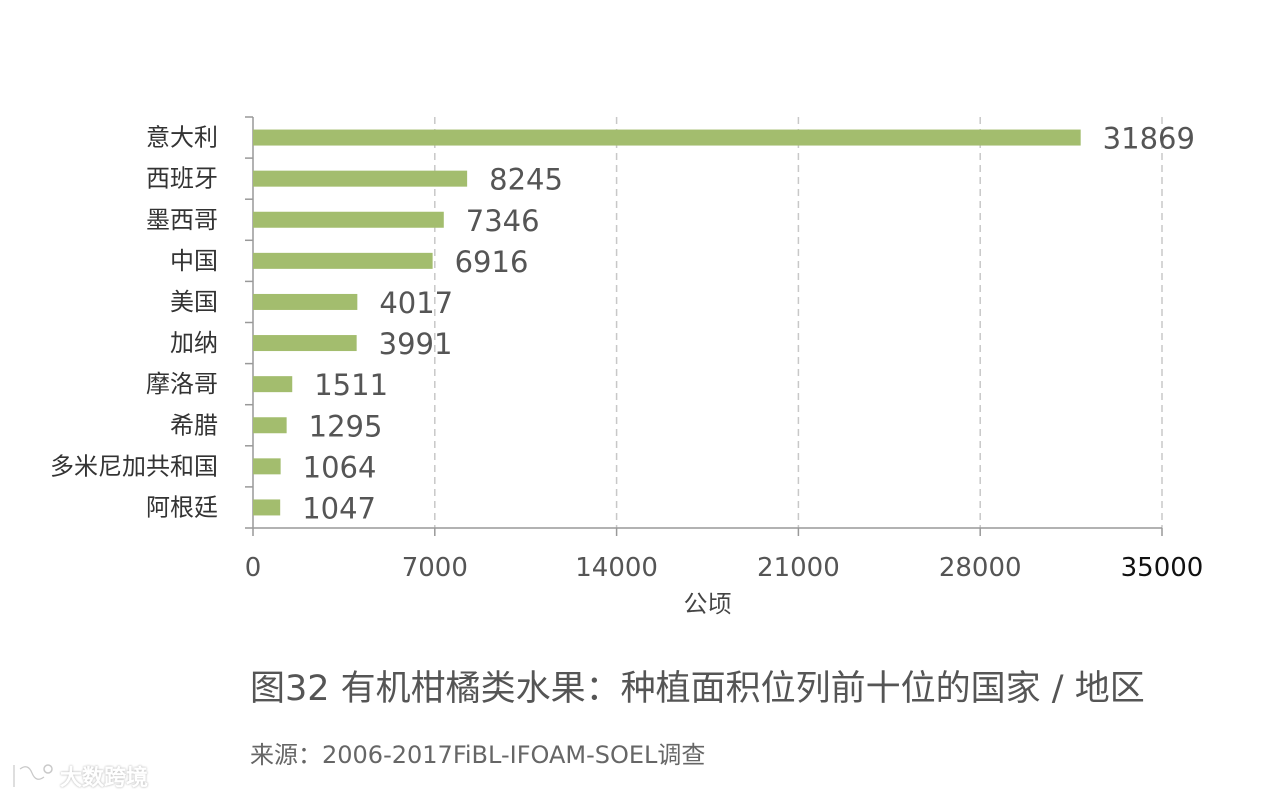  I want to click on category-label: 美国, so click(194, 302).